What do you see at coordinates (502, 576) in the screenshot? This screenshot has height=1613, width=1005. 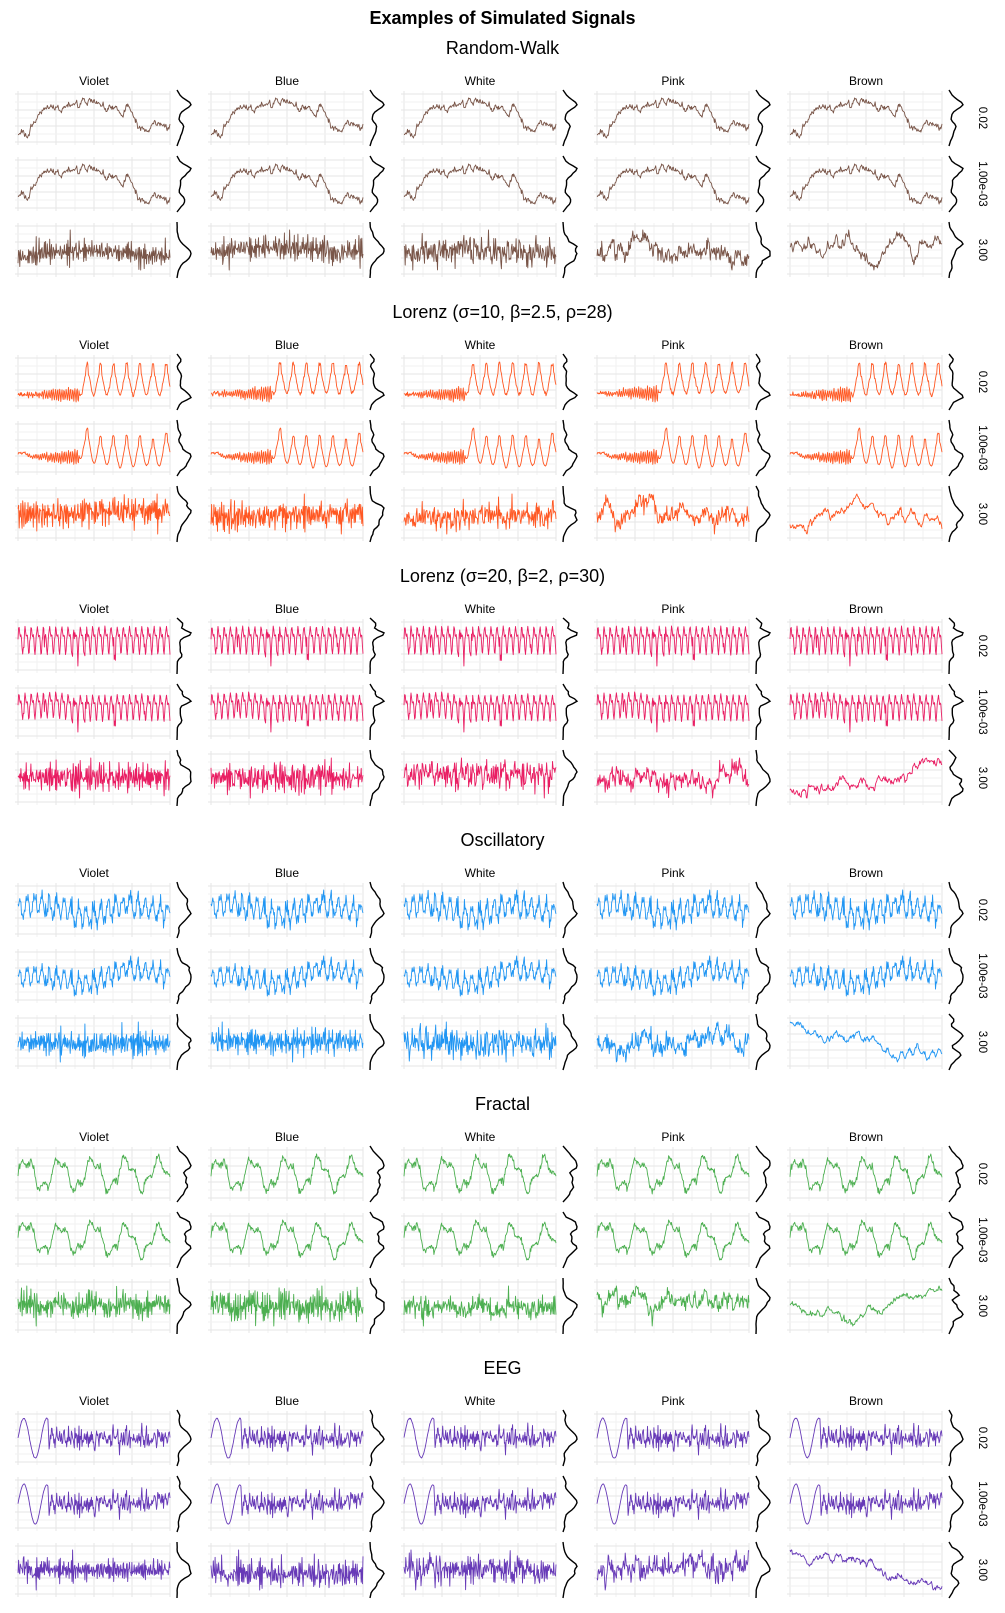 I see `group-title: Lorenz (σ=20, β=2, ρ=30)` at bounding box center [502, 576].